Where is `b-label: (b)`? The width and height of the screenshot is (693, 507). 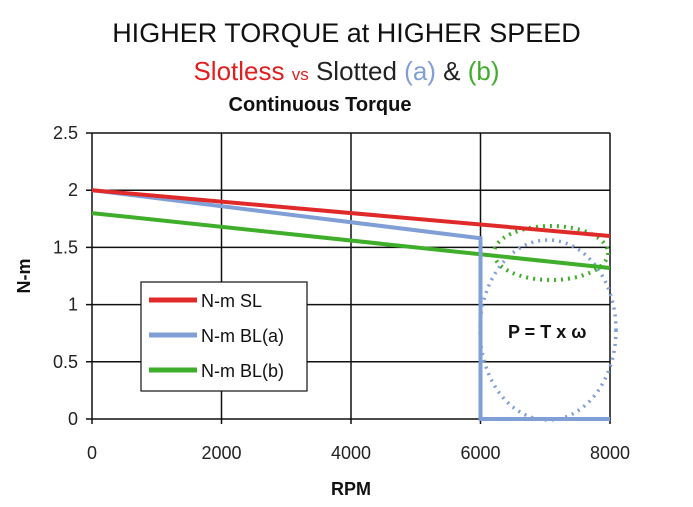 b-label: (b) is located at coordinates (483, 71).